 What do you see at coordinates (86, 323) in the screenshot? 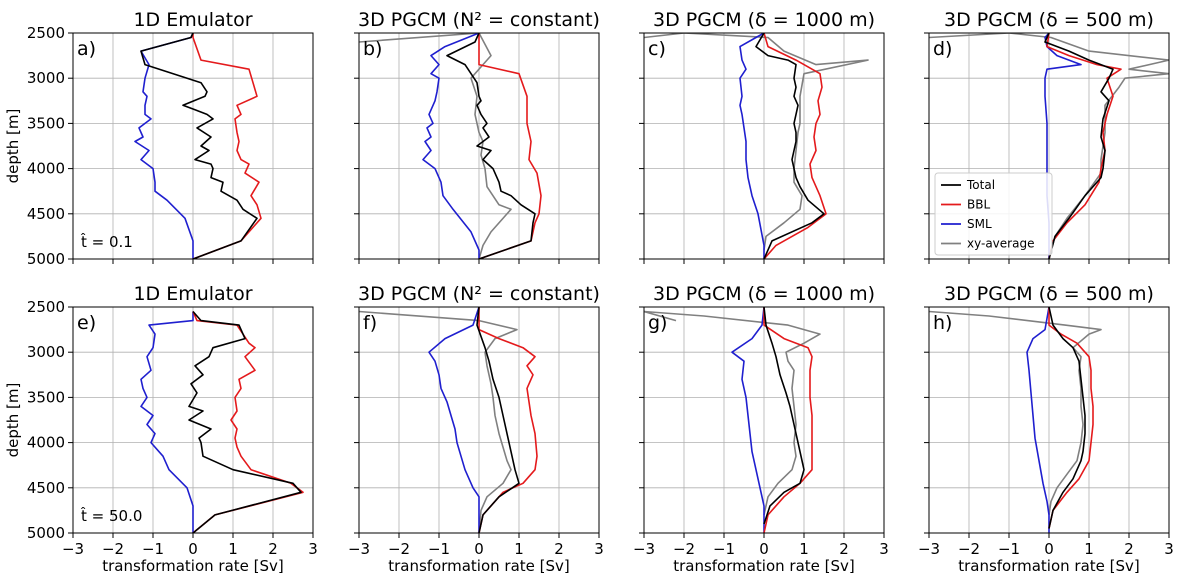
I see `panel-tag: e)` at bounding box center [86, 323].